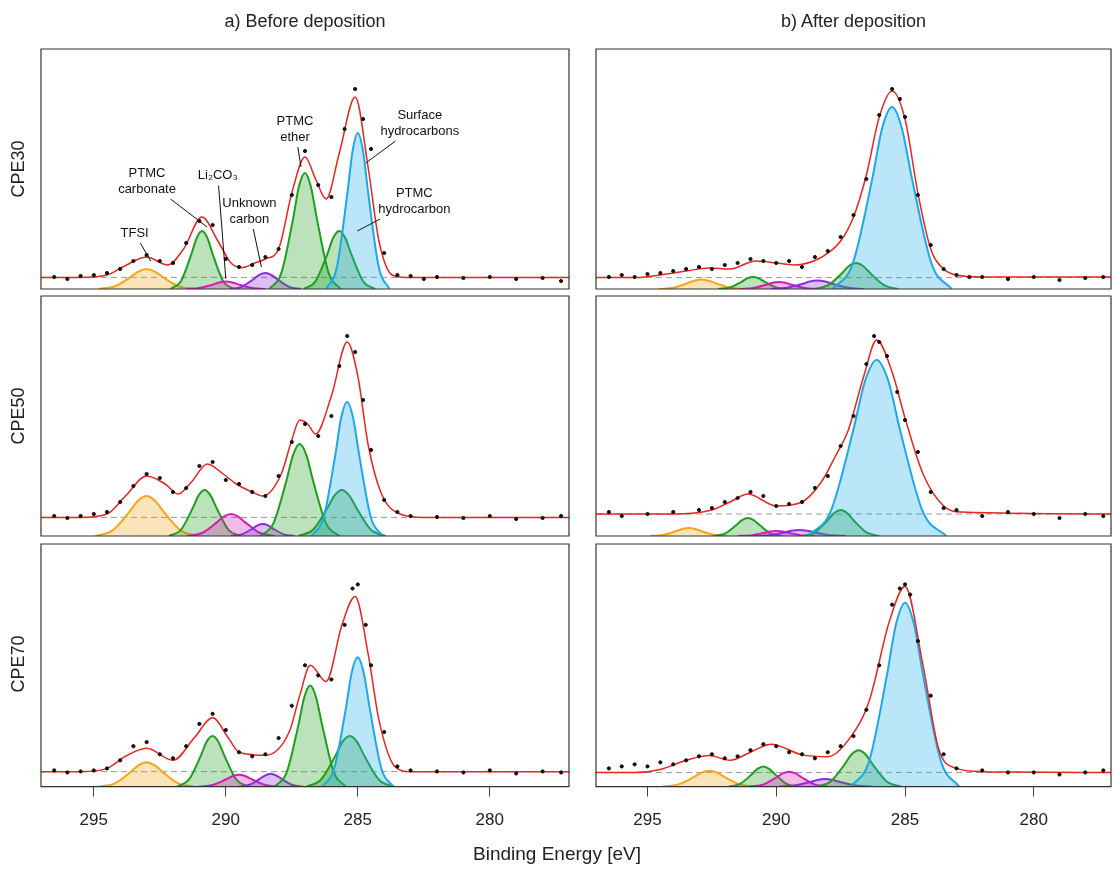 The height and width of the screenshot is (873, 1114). I want to click on text: Unknown carbon, so click(249, 210).